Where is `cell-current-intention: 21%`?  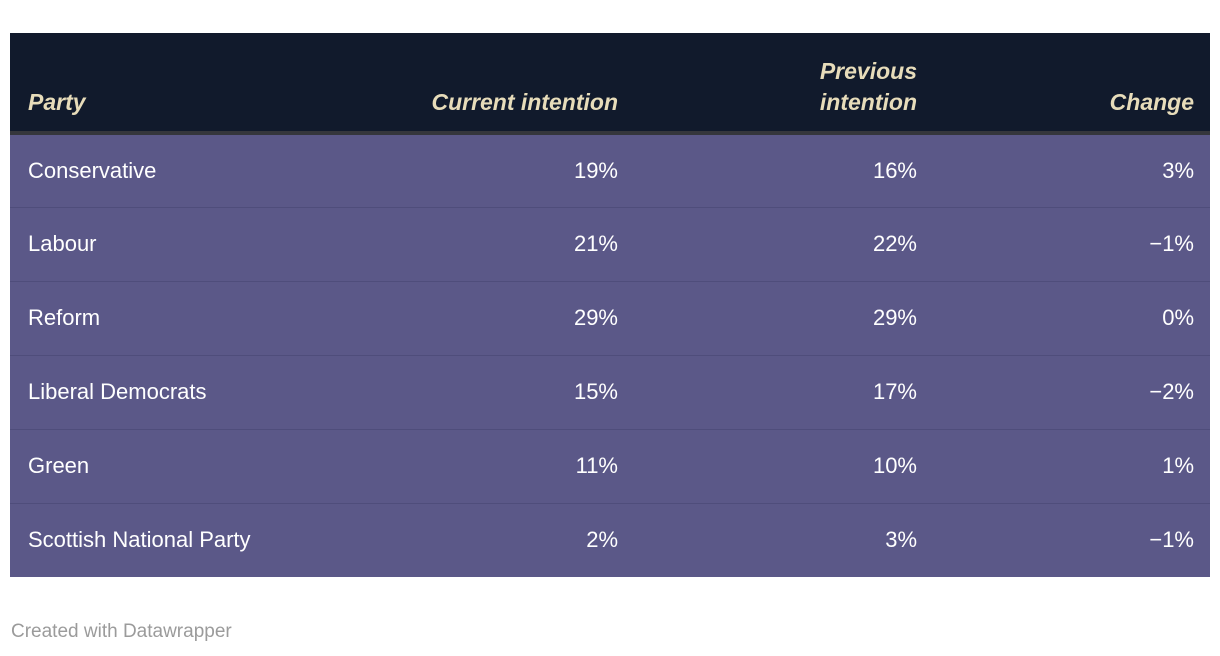
cell-current-intention: 21% is located at coordinates (492, 243).